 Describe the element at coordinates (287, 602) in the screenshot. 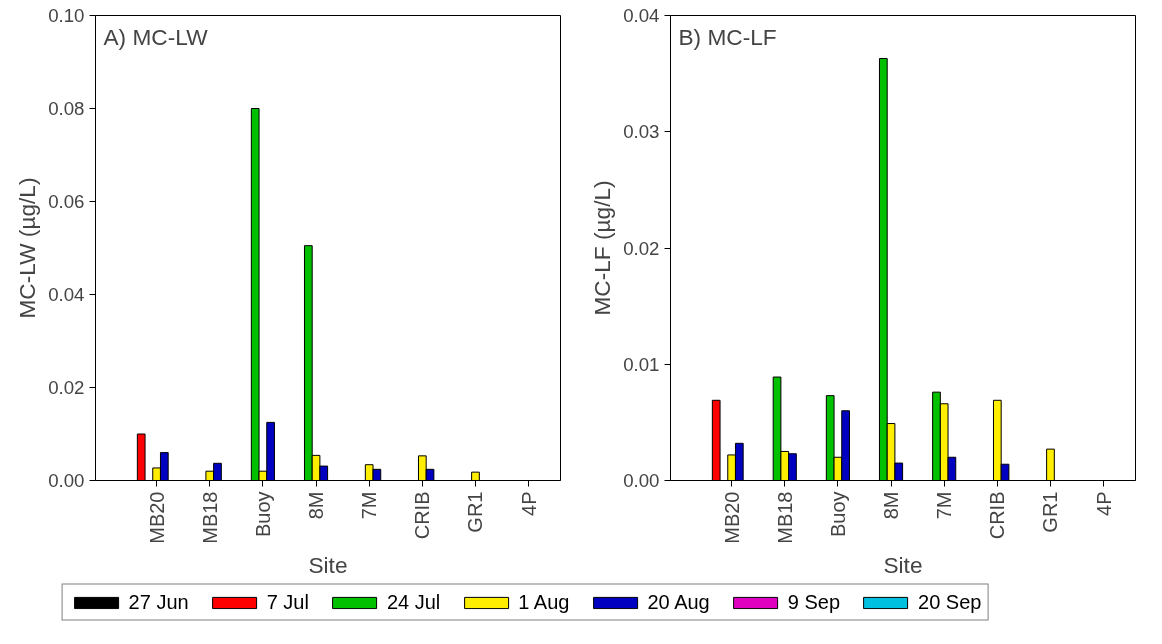

I see `legend-label: 7 Jul` at that location.